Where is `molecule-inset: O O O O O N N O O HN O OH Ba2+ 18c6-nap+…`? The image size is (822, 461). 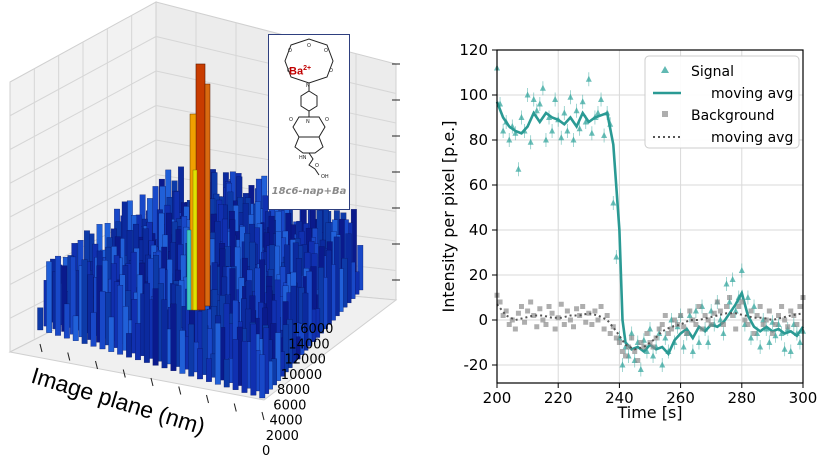 molecule-inset: O O O O O N N O O HN O OH Ba2+ 18c6-nap+… is located at coordinates (309, 122).